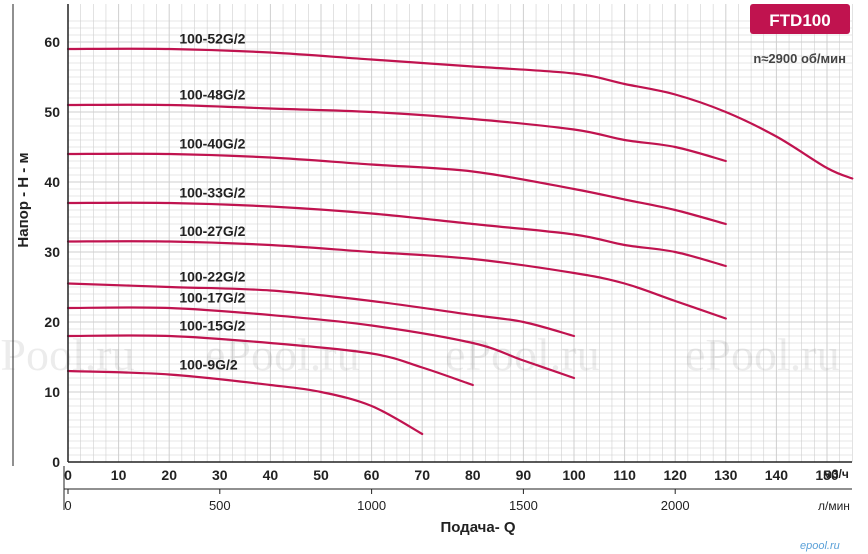 The height and width of the screenshot is (554, 868). What do you see at coordinates (220, 505) in the screenshot?
I see `x2-tick-label: 500` at bounding box center [220, 505].